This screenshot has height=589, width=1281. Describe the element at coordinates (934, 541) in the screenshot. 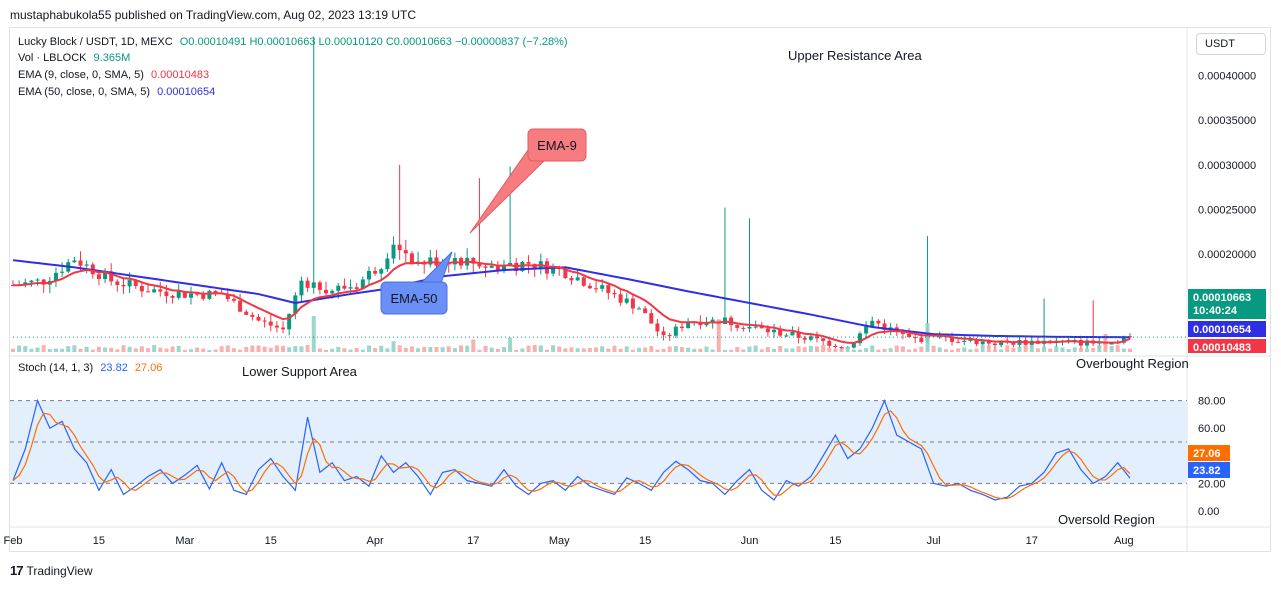

I see `time-tick-label: Jul` at that location.